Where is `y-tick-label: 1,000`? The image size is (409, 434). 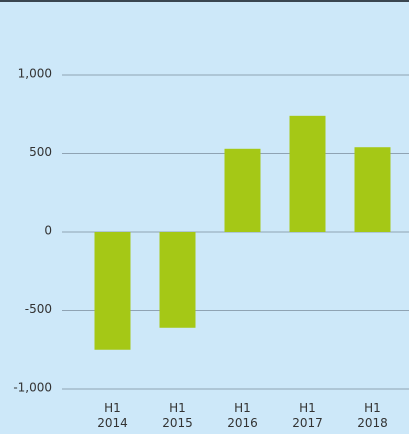 y-tick-label: 1,000 is located at coordinates (35, 74).